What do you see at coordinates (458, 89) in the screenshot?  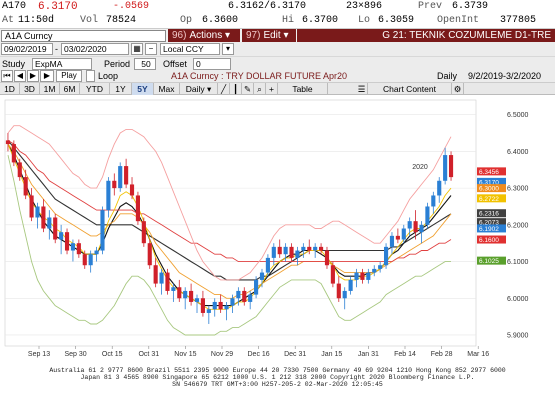 I see `settings-icon: ⚙` at bounding box center [458, 89].